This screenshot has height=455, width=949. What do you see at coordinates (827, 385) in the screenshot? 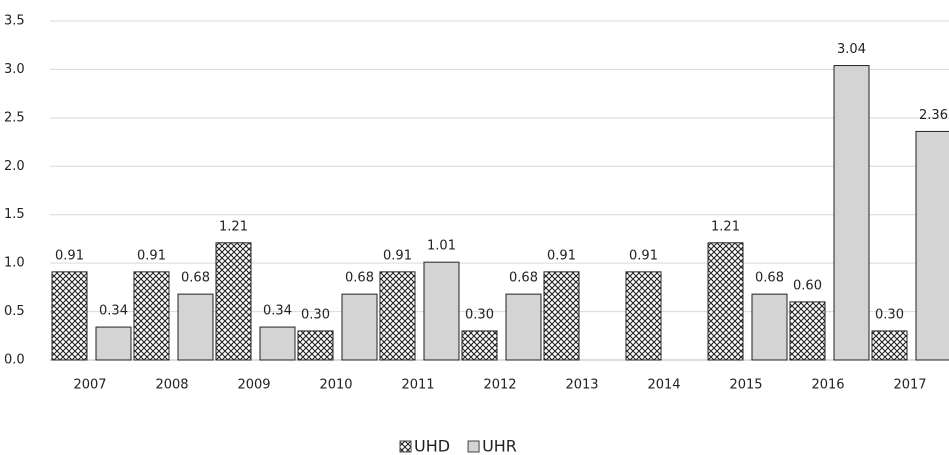
I see `x-tick-label: 2016` at bounding box center [827, 385].